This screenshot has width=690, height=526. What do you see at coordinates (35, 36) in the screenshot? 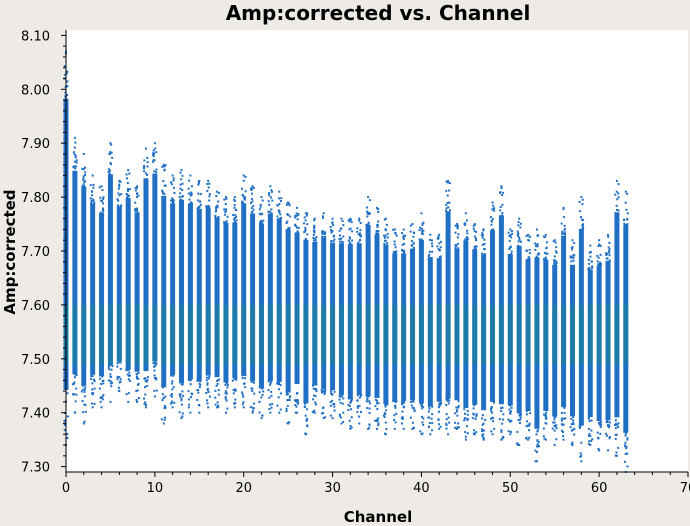
I see `y-tick-label: 8.10` at bounding box center [35, 36].